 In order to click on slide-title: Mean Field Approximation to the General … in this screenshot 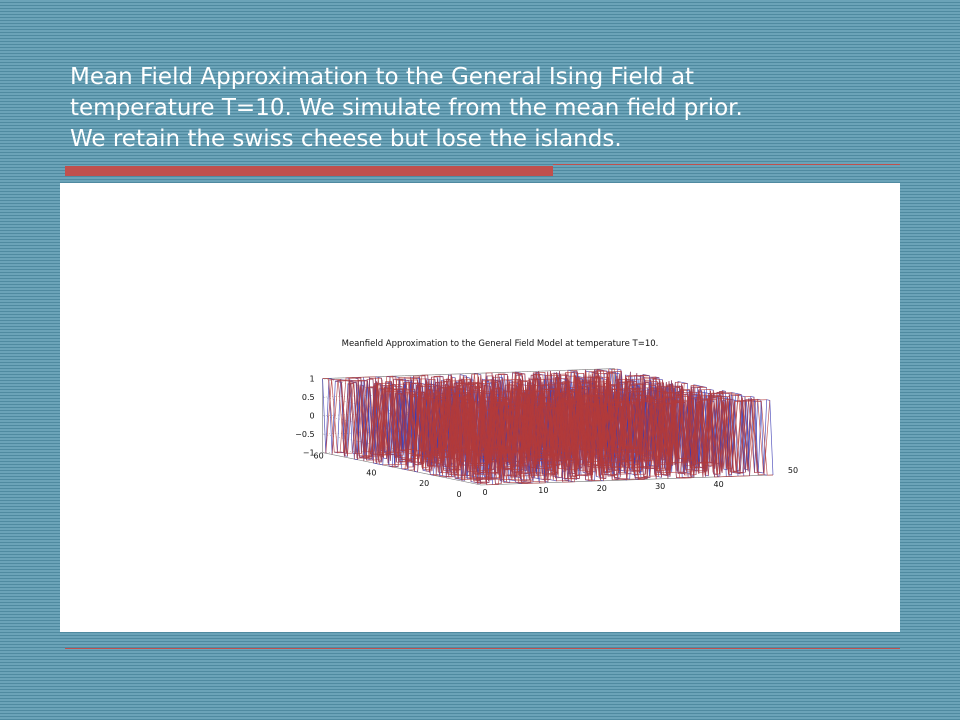, I will do `click(500, 108)`.